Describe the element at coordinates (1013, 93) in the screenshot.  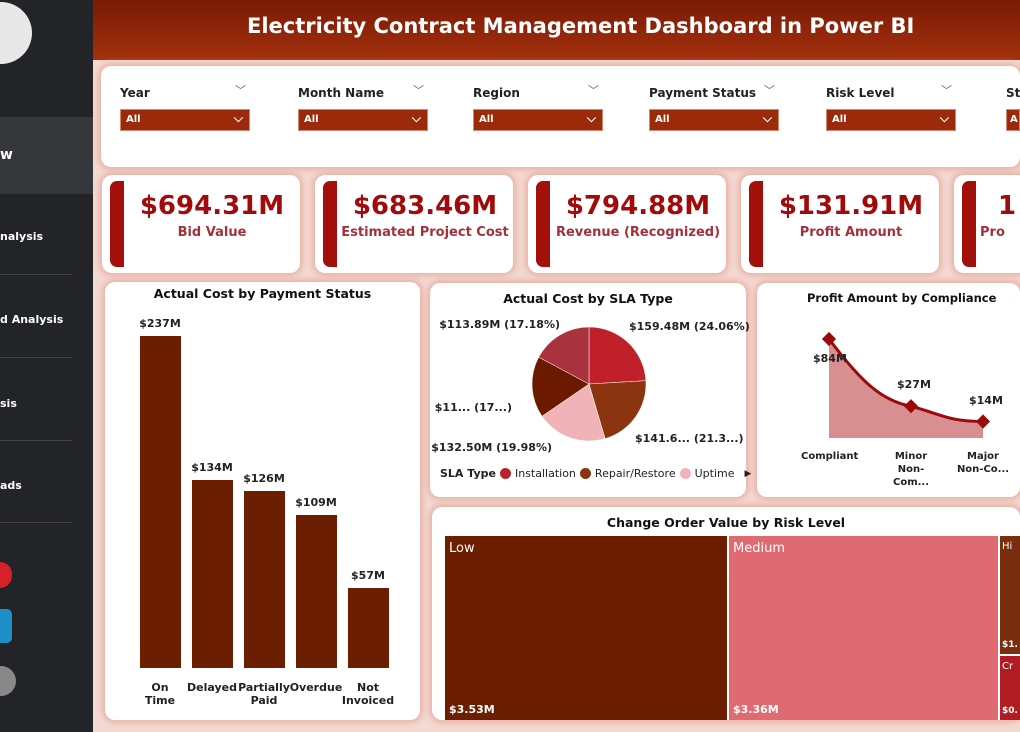
I see `filter-label: St` at that location.